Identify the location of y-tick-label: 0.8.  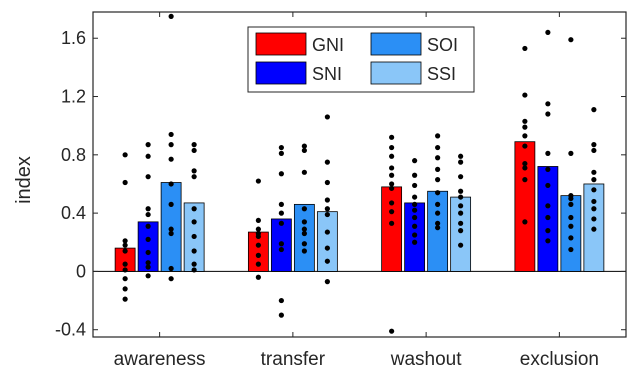
(73, 155).